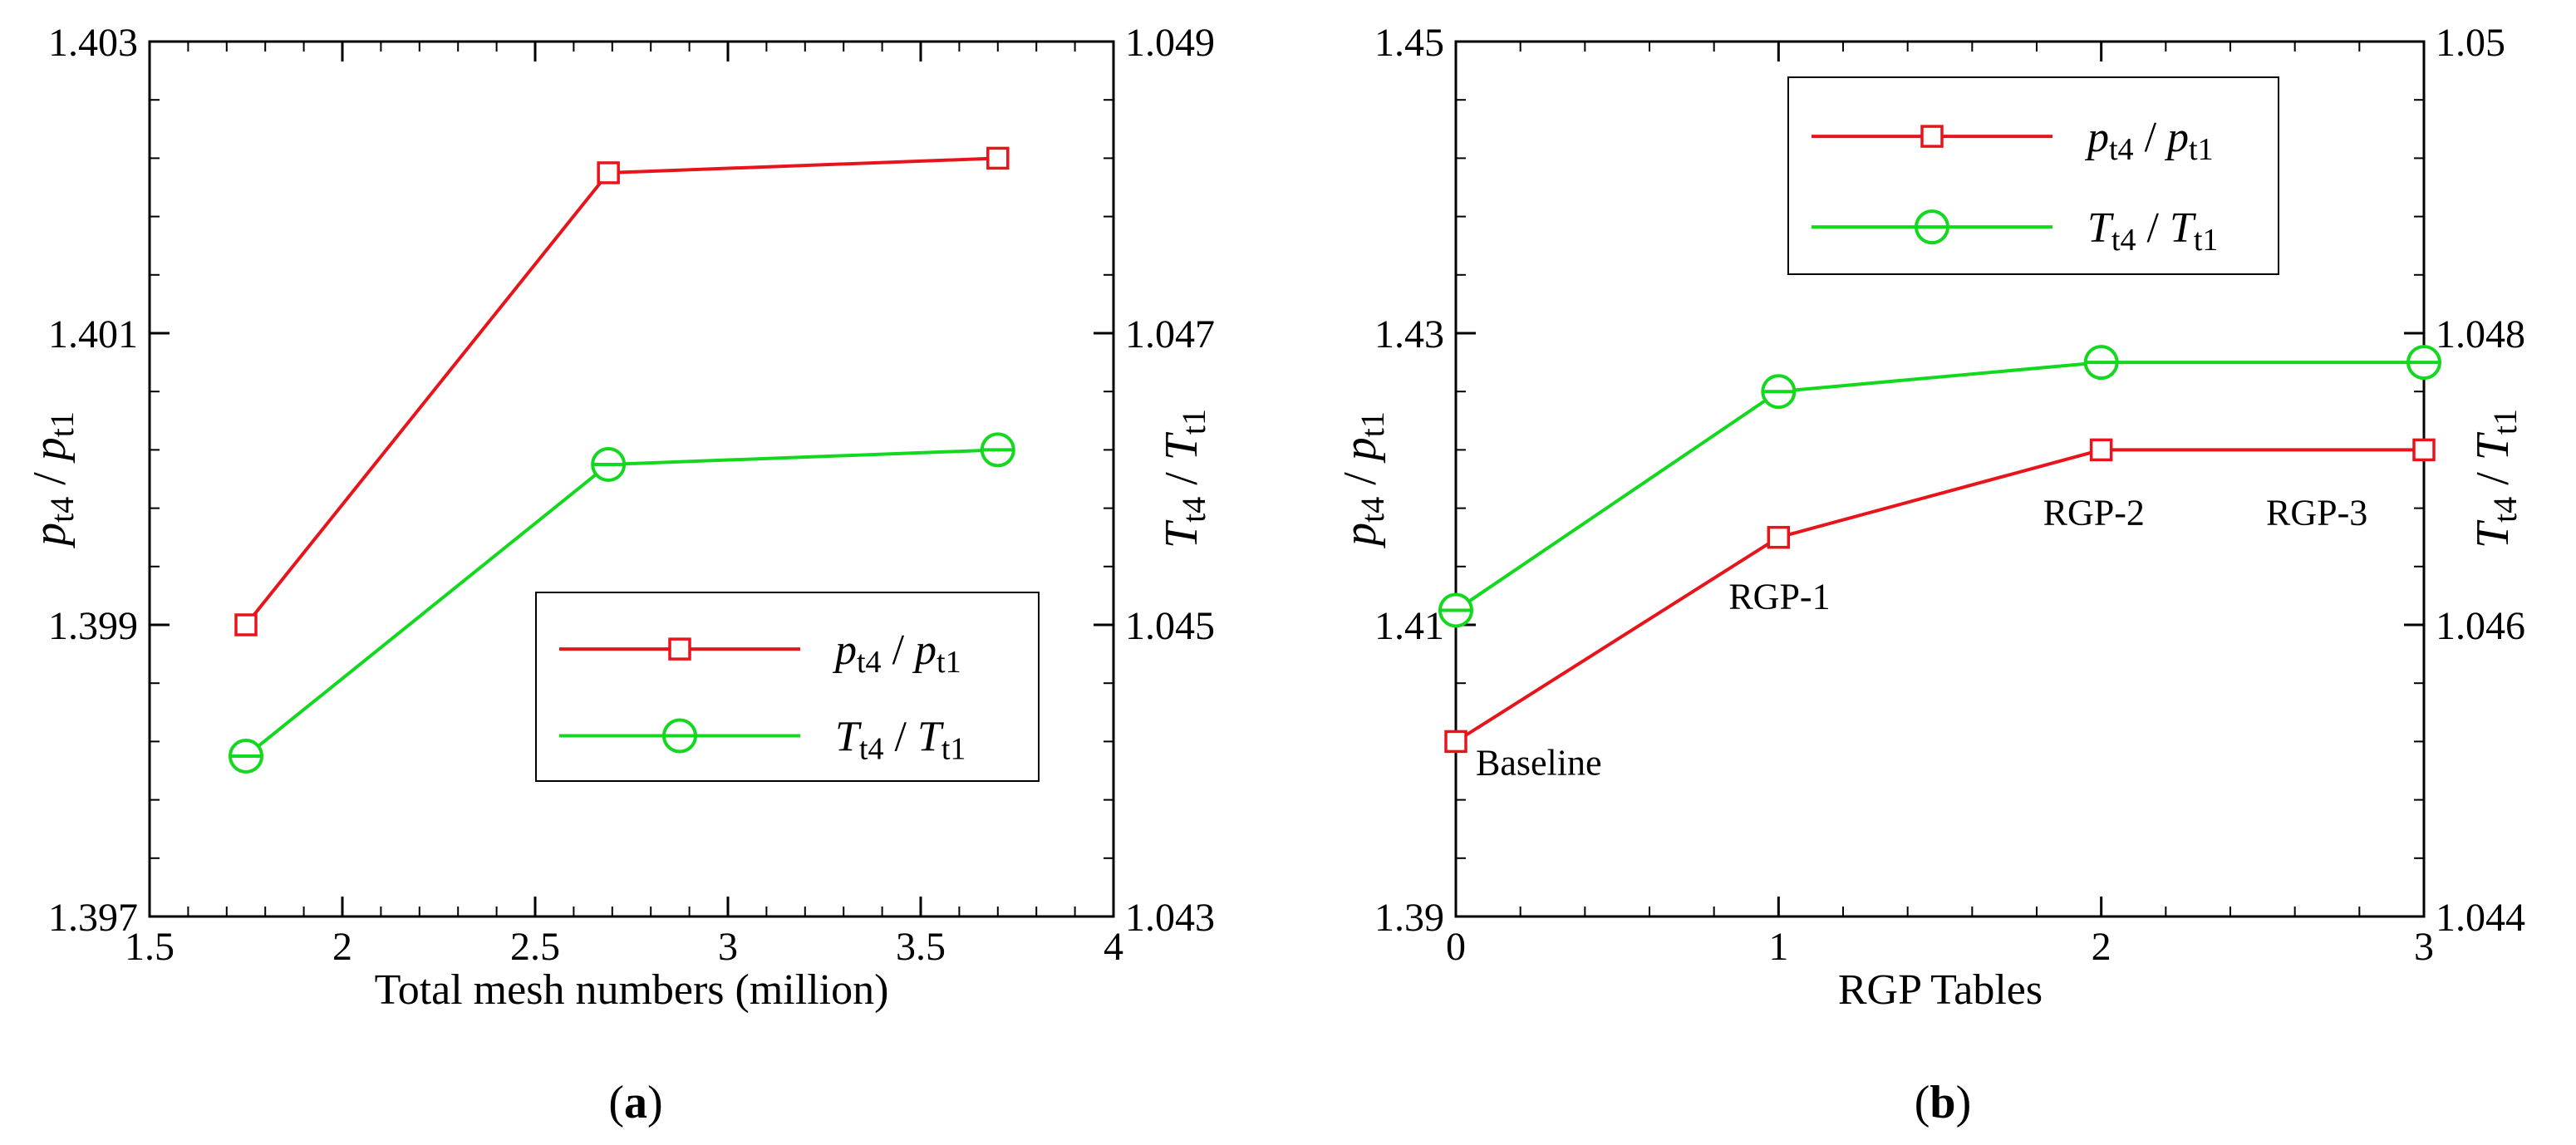  I want to click on y-right-tick-label: 1.045, so click(1170, 626).